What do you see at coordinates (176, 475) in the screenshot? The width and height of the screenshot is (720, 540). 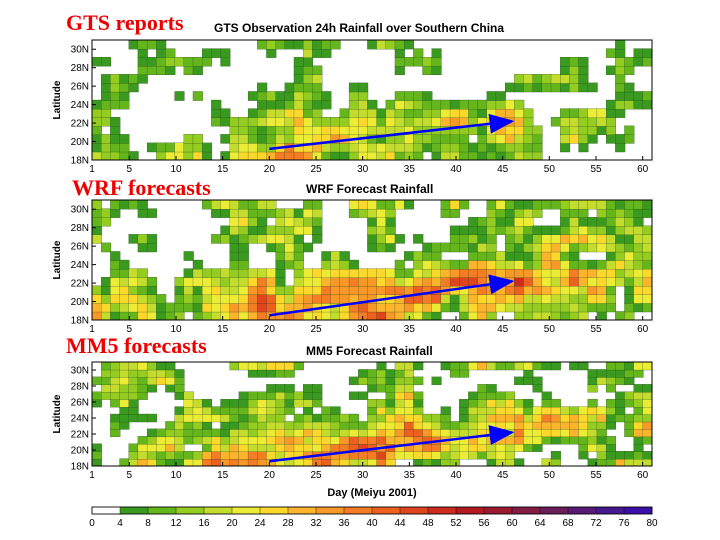 I see `x-tick-label: 10` at bounding box center [176, 475].